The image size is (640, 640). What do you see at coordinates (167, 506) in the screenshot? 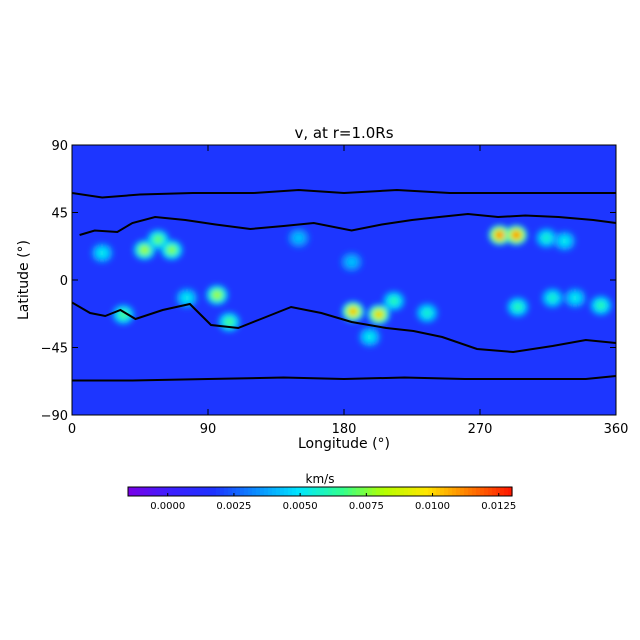
I see `colorbar-tick-label: 0.0000` at bounding box center [167, 506].